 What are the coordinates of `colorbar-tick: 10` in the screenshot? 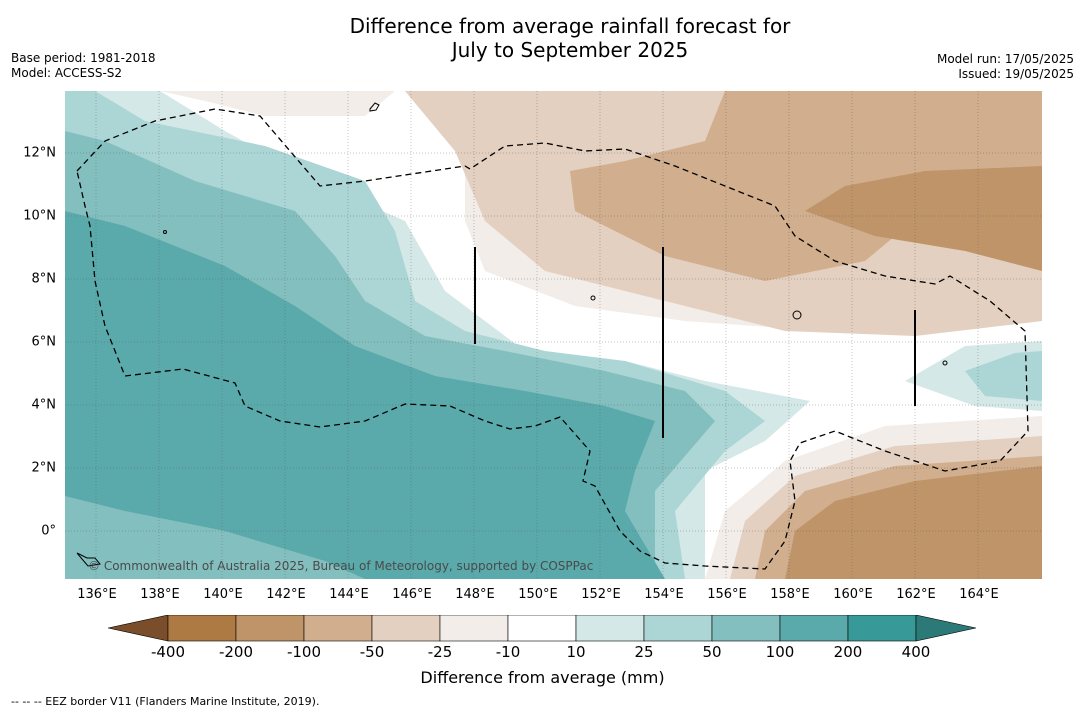 It's located at (576, 652).